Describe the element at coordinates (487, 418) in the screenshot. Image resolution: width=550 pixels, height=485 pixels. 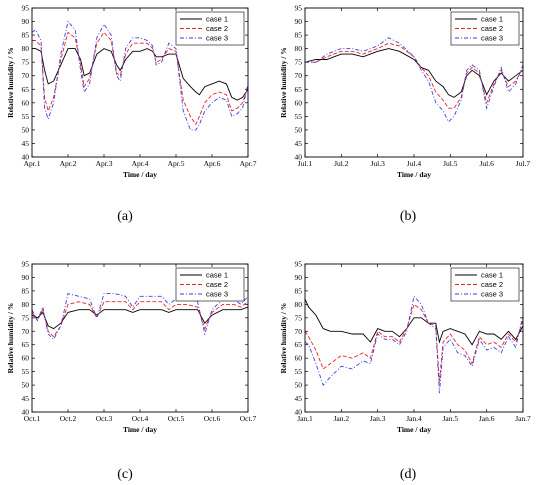
I see `x-tick-label: Jan.6` at that location.